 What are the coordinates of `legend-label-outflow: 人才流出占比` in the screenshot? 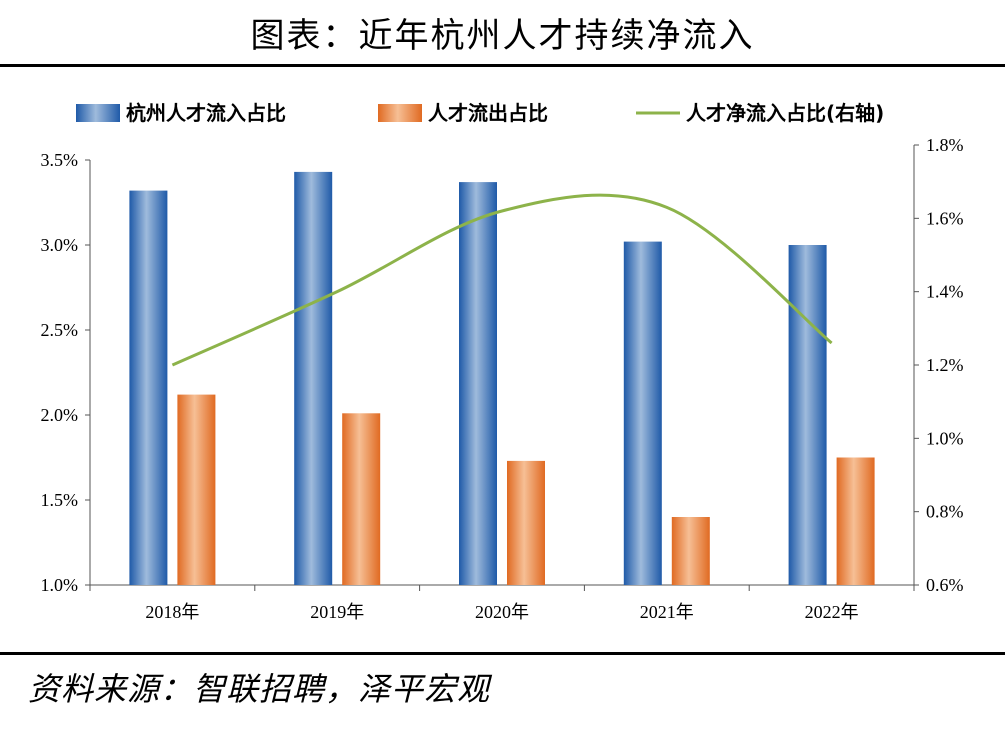 It's located at (488, 113).